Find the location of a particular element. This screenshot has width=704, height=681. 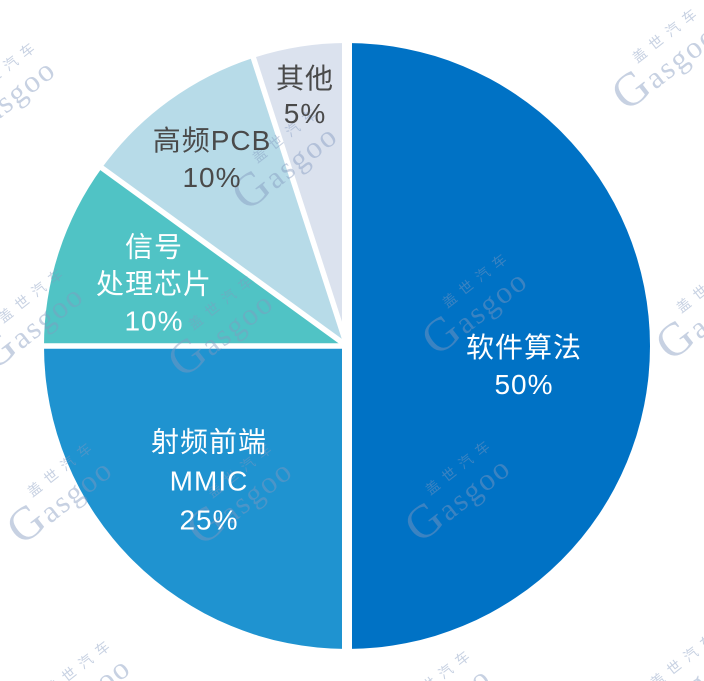

slice-label-software-algorithm: 软件算法 50% is located at coordinates (524, 366).